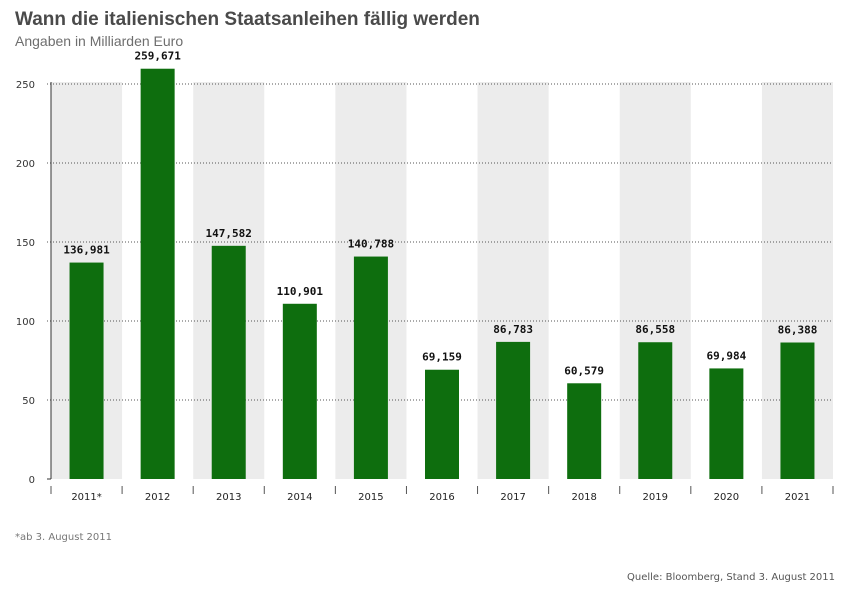 The image size is (850, 599). I want to click on data-label: 60,579, so click(584, 370).